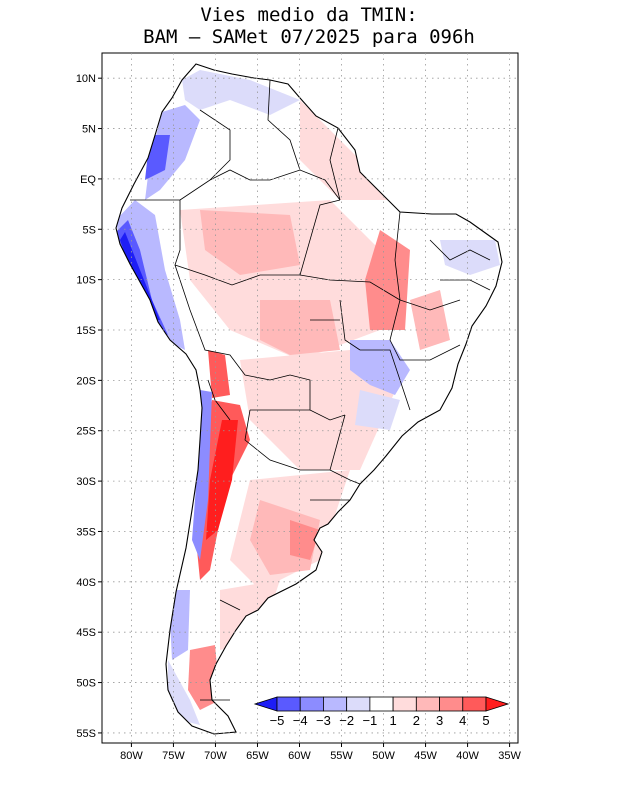 Image resolution: width=618 pixels, height=800 pixels. Describe the element at coordinates (173, 756) in the screenshot. I see `lon-tick-label: 75W` at that location.